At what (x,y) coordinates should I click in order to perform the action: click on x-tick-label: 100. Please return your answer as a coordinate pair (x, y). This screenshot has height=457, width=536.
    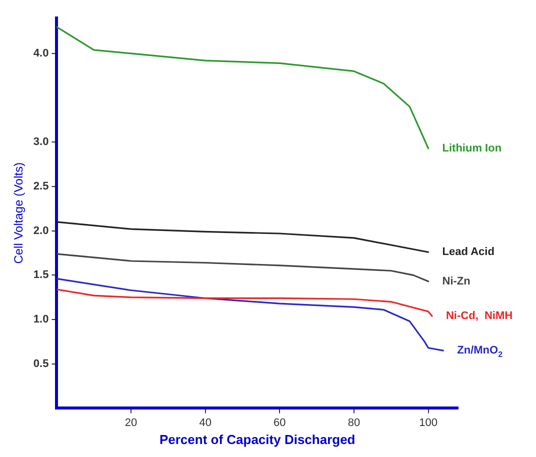
    Looking at the image, I should click on (428, 422).